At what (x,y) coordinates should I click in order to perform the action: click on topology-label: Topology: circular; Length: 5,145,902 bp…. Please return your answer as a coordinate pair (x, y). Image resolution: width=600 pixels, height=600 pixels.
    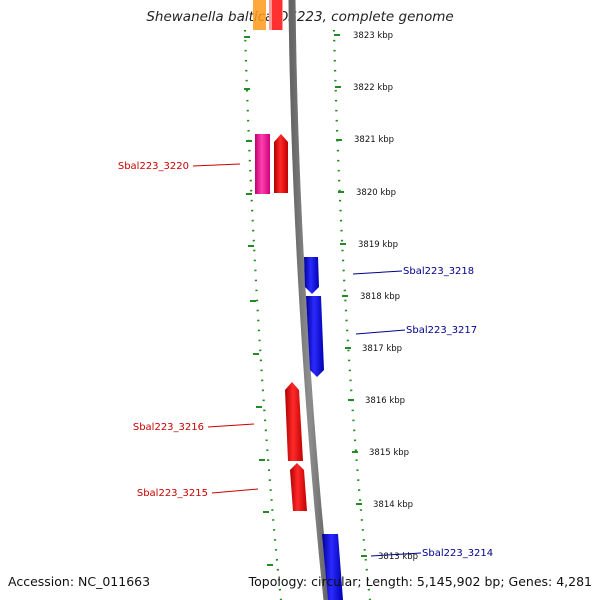
    Looking at the image, I should click on (420, 581).